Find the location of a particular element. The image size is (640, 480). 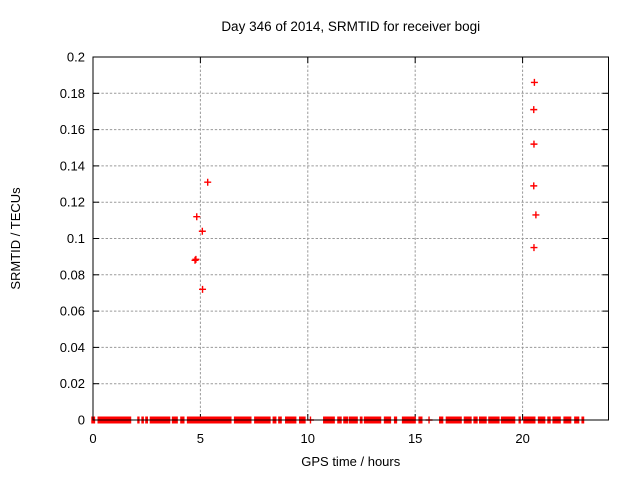

y-tick-label: 0.08 is located at coordinates (72, 274).